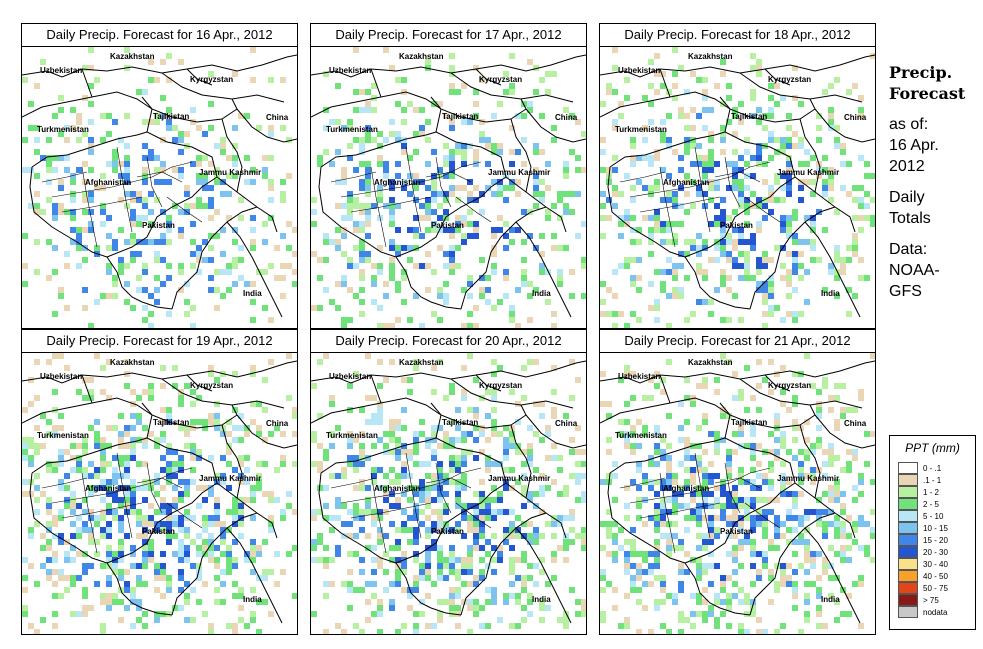  What do you see at coordinates (61, 376) in the screenshot?
I see `label-uzbekistan: Uzbekistan` at bounding box center [61, 376].